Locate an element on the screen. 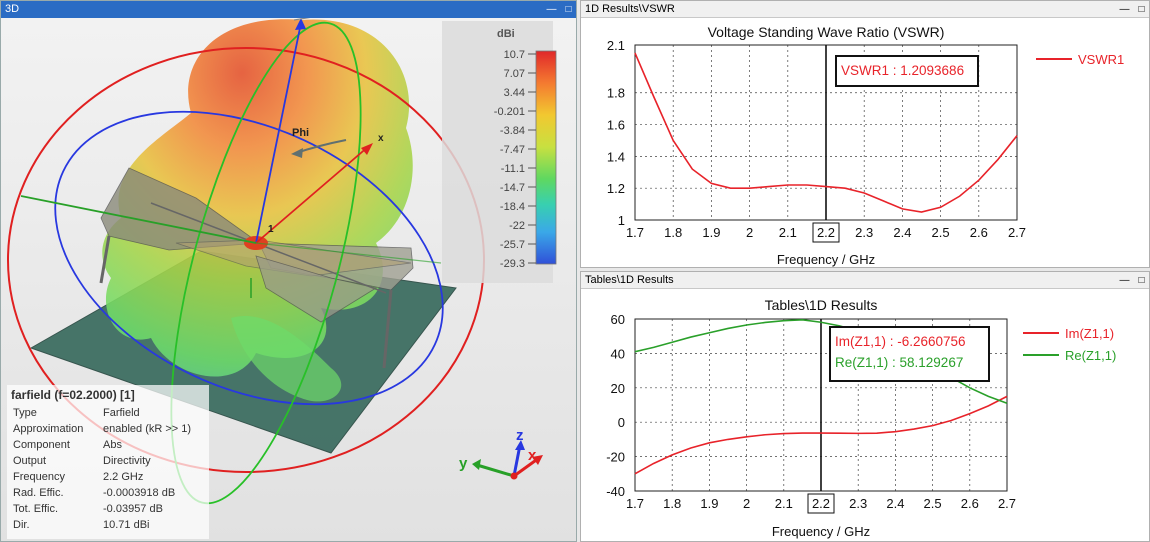 The height and width of the screenshot is (542, 1150). panel-vswr-title: 1D Results\VSWR is located at coordinates (630, 9).